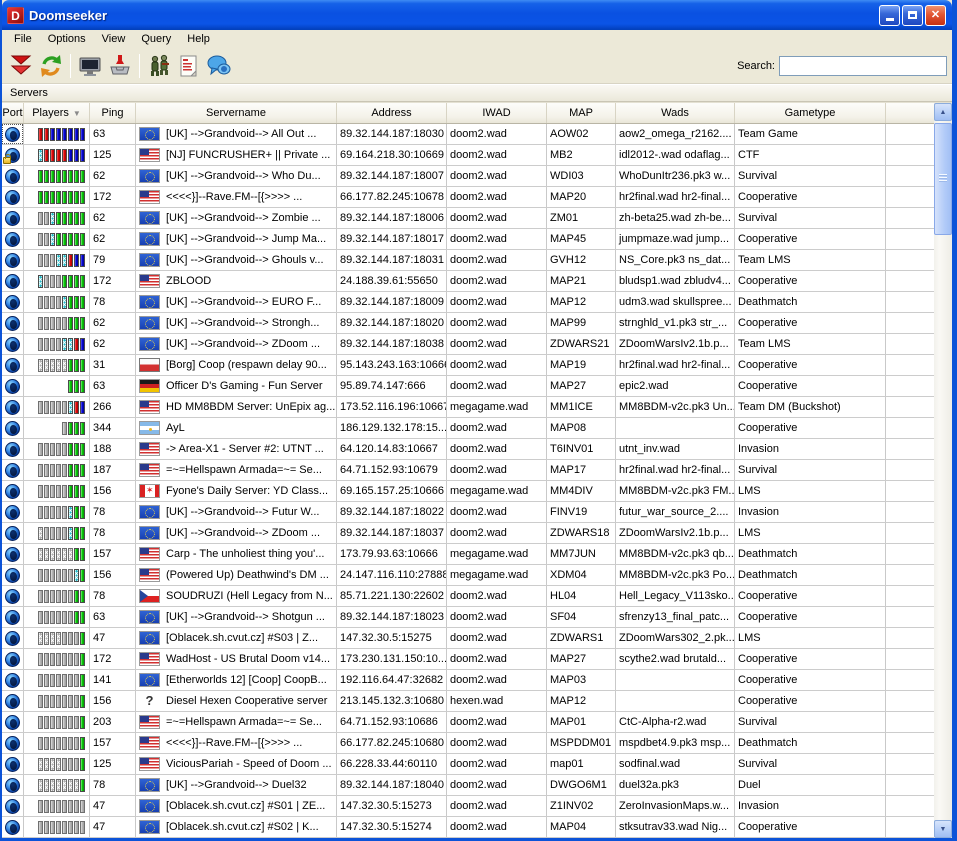 The width and height of the screenshot is (957, 841). Describe the element at coordinates (943, 527) in the screenshot. I see `scroll-track` at that location.